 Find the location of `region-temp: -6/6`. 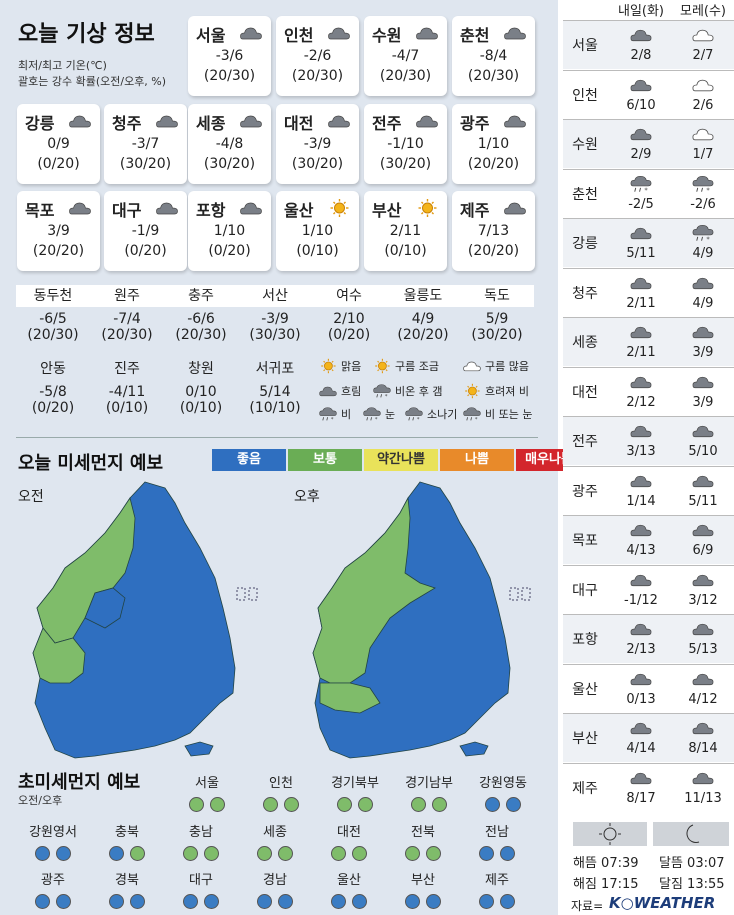

region-temp: -6/6 is located at coordinates (201, 319).